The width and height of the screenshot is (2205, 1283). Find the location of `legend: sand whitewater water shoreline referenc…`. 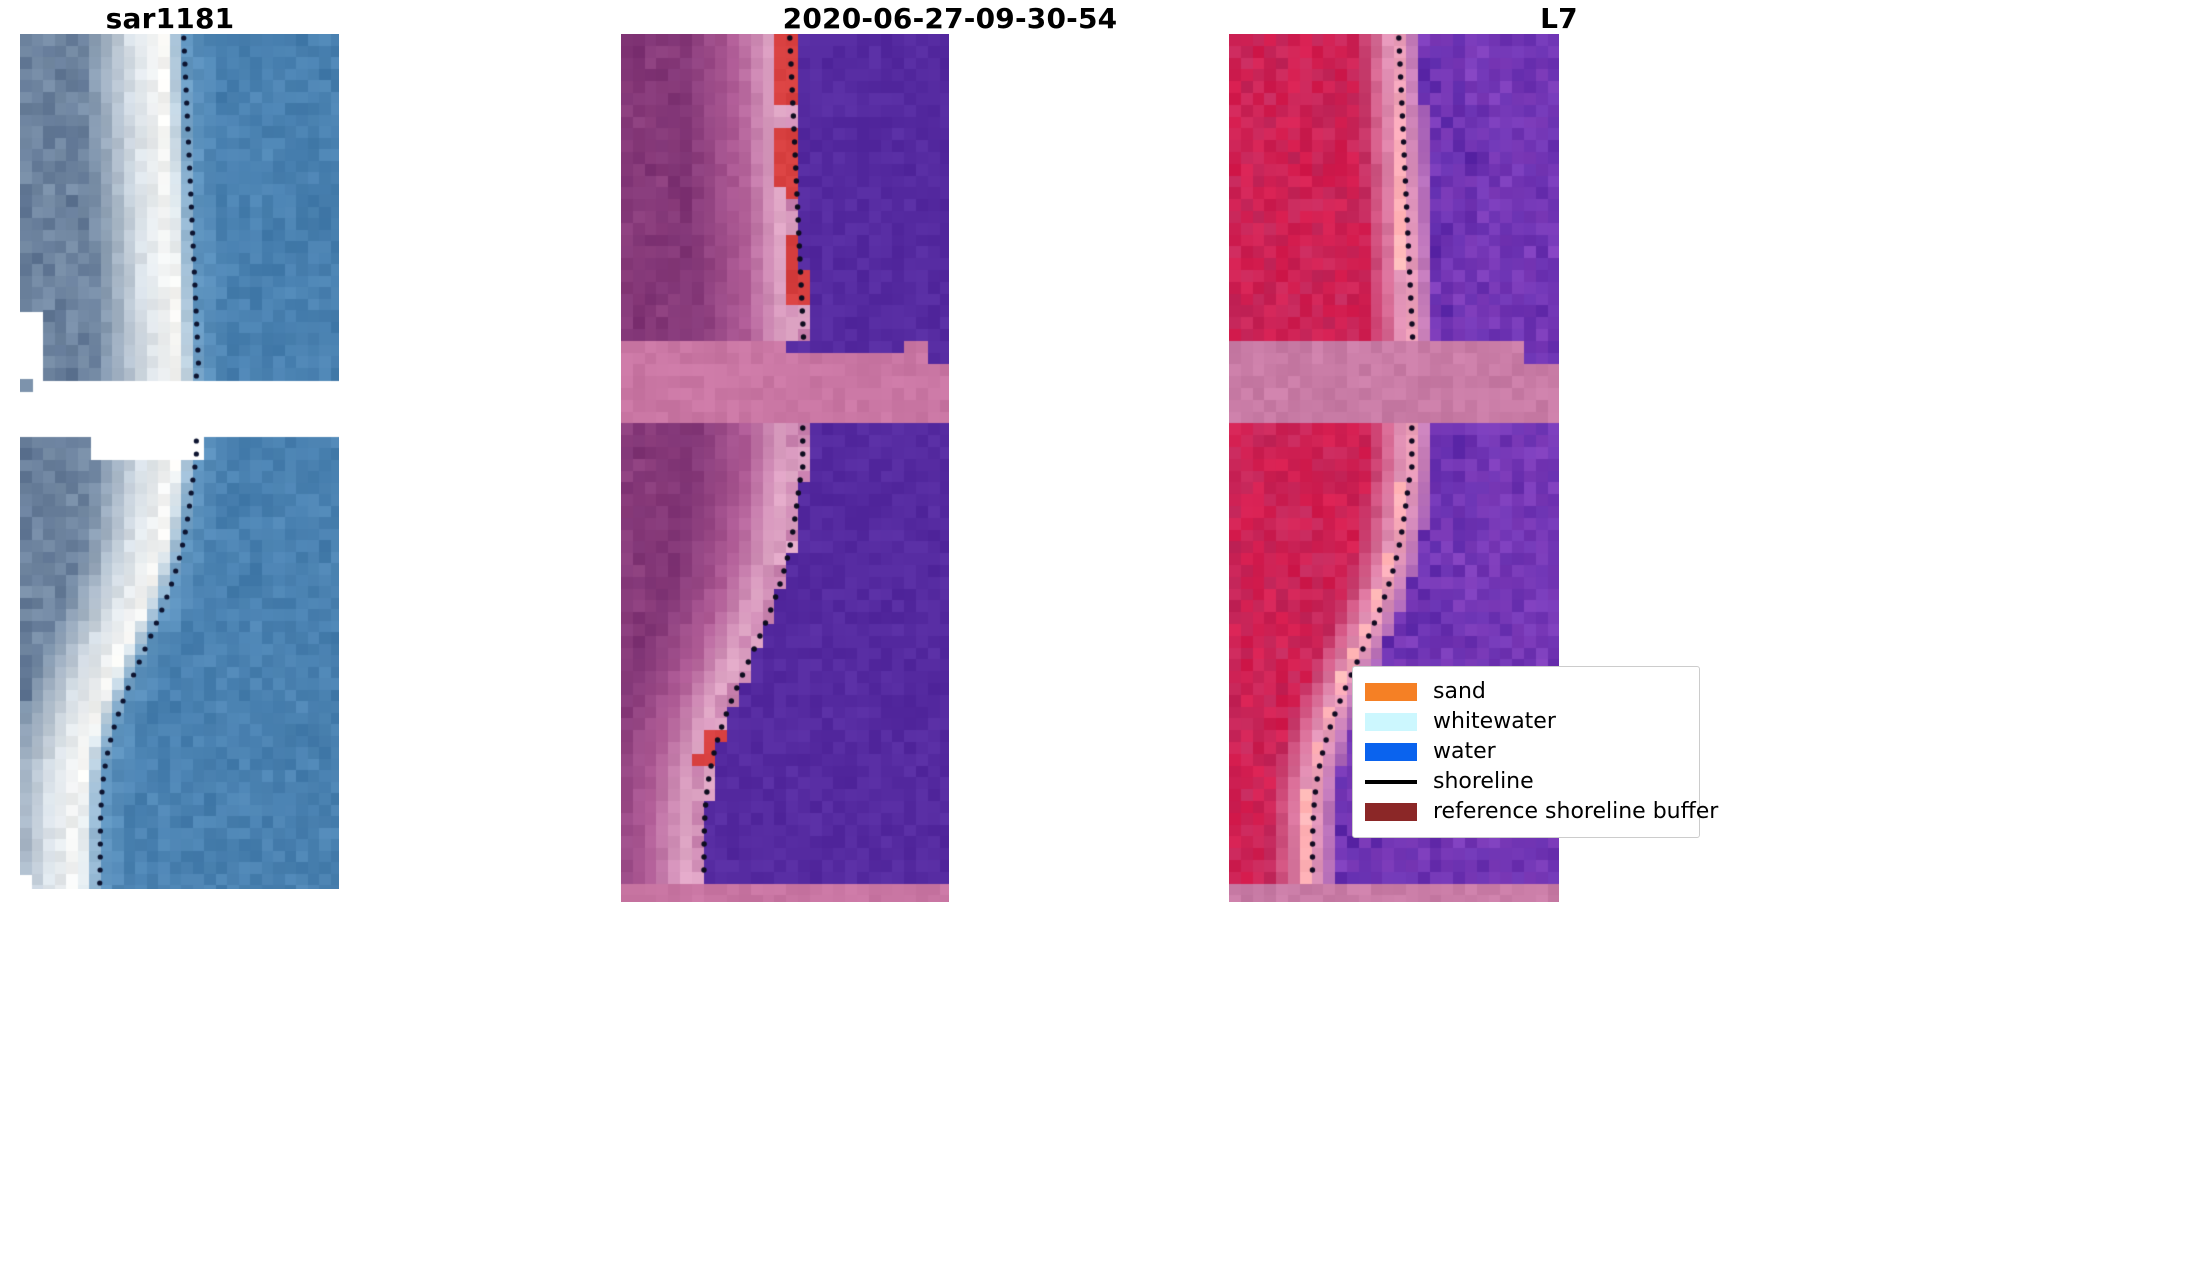

legend: sand whitewater water shoreline referenc… is located at coordinates (1535, 752).